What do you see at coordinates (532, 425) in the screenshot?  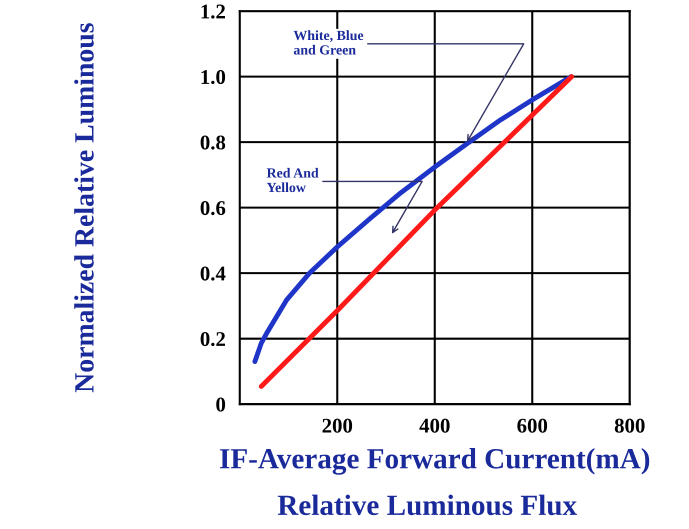 I see `x-tick-label: 600` at bounding box center [532, 425].